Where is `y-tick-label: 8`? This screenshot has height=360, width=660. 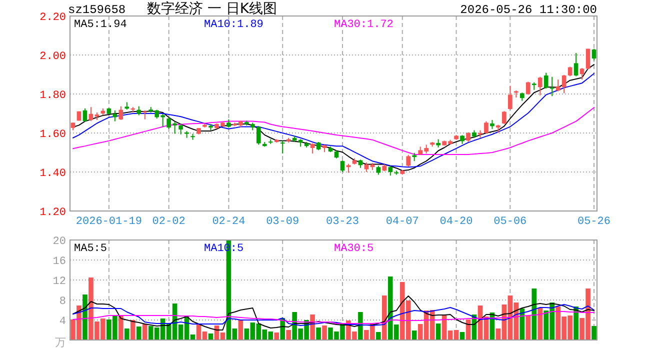 y-tick-label: 8 is located at coordinates (62, 302).